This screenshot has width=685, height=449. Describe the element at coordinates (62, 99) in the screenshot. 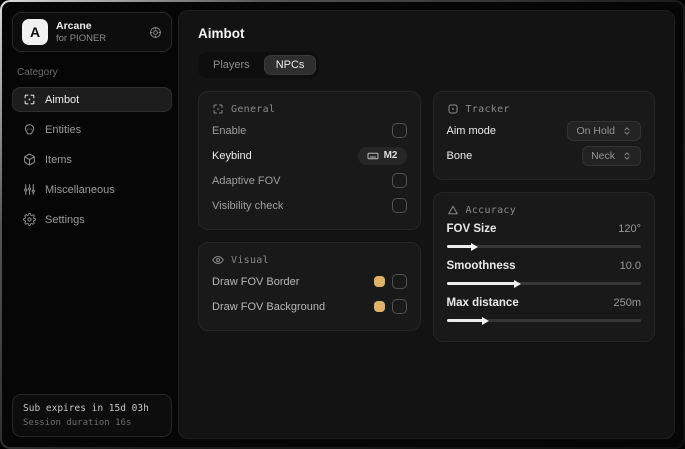

I see `sidebar-item-label: Aimbot` at that location.